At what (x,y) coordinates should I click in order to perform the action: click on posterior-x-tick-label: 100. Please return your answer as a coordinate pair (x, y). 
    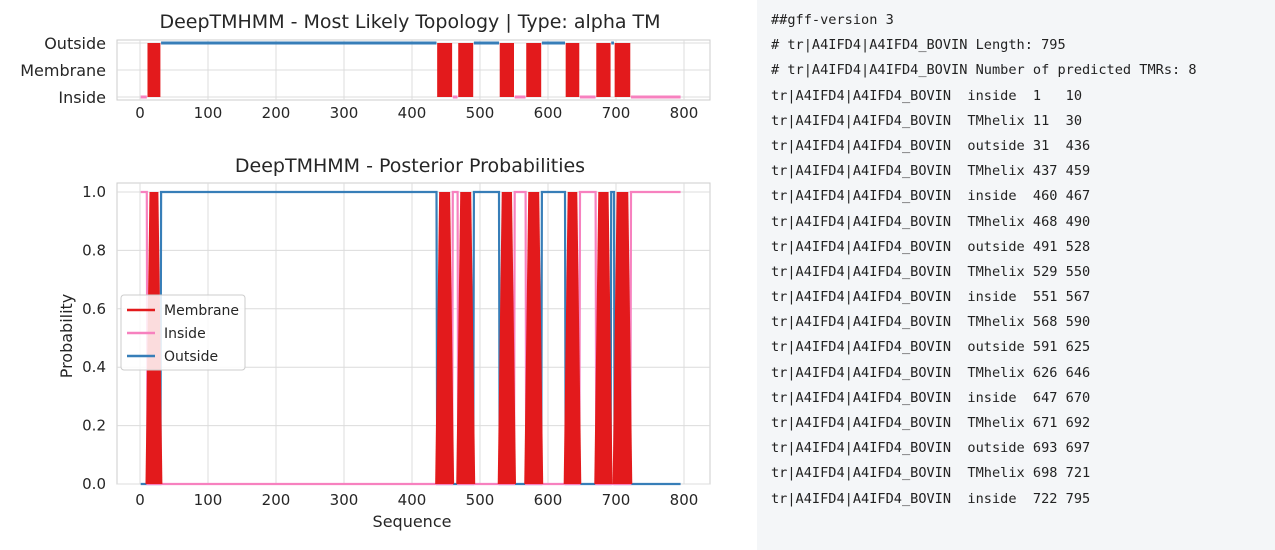
    Looking at the image, I should click on (208, 500).